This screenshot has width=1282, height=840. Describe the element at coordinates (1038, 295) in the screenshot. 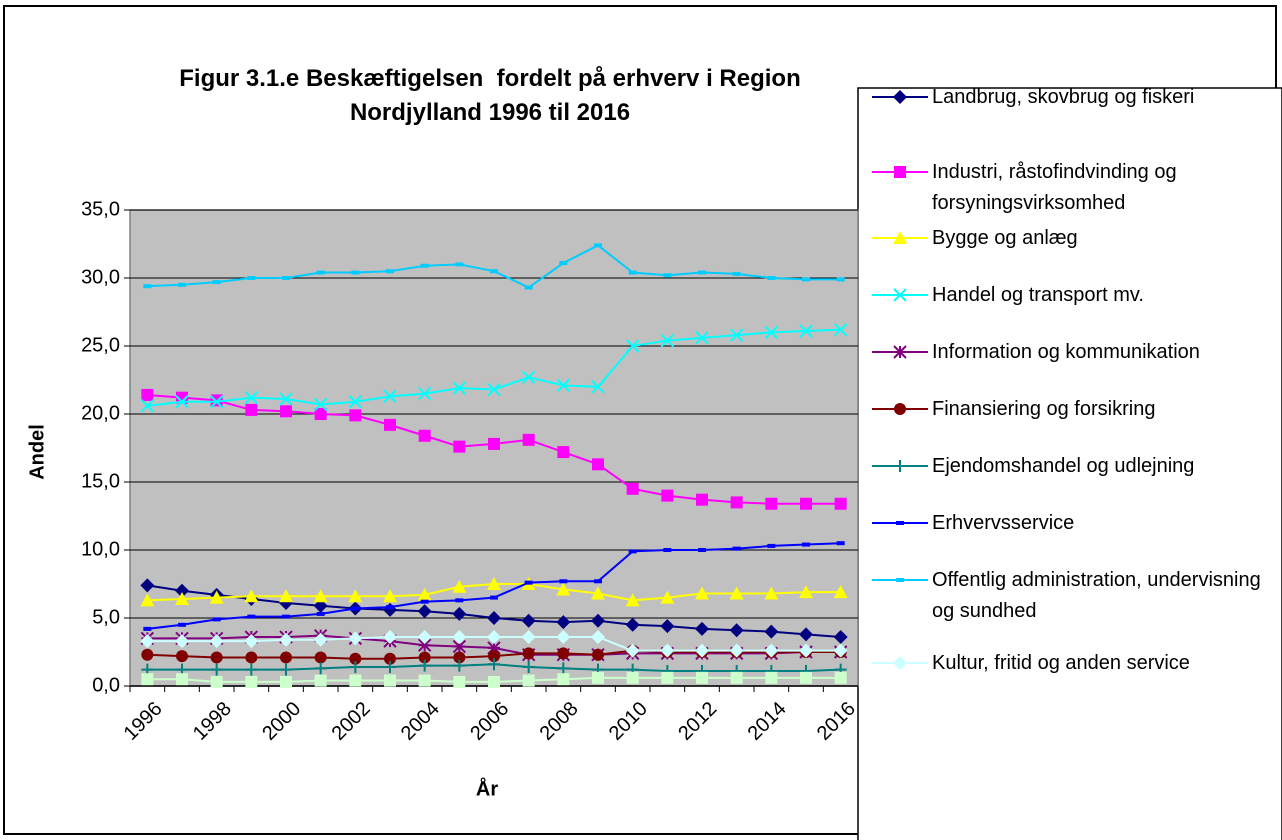

I see `legend-label: Handel og transport mv.` at that location.